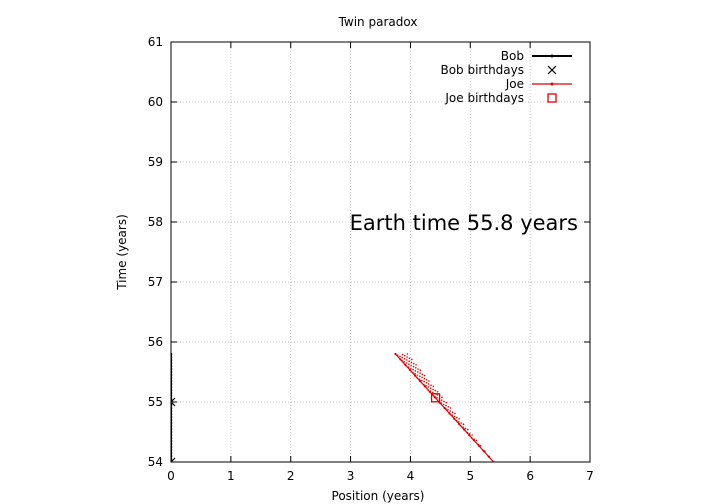  I want to click on legend-cross-stroke, so click(552, 70).